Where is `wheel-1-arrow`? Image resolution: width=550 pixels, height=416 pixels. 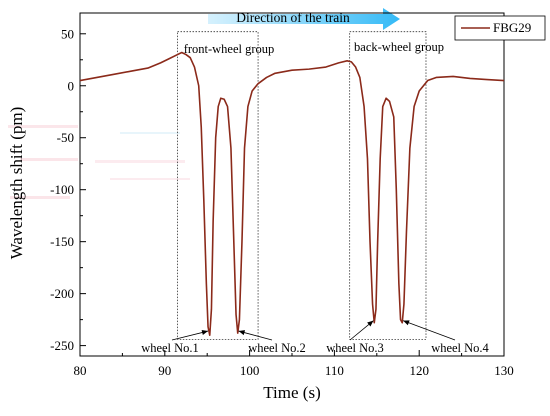 wheel-1-arrow is located at coordinates (190, 335).